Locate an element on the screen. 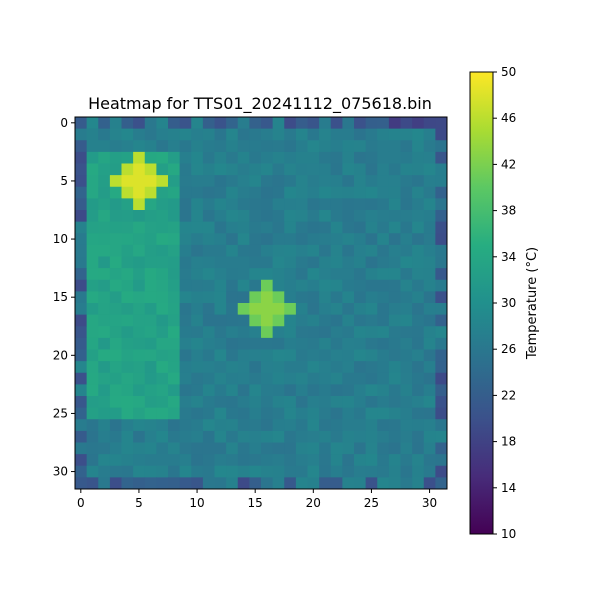  colorbar-tick-label: 26 is located at coordinates (508, 349).